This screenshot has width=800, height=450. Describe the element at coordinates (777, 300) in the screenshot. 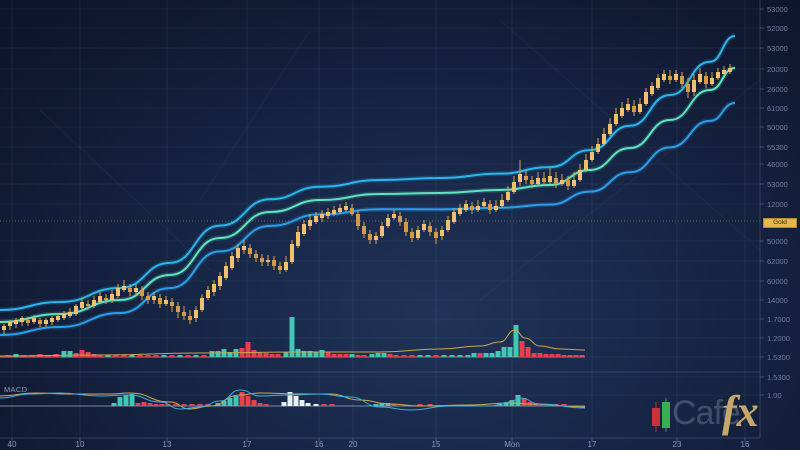

I see `y-tick-label: 14000` at that location.